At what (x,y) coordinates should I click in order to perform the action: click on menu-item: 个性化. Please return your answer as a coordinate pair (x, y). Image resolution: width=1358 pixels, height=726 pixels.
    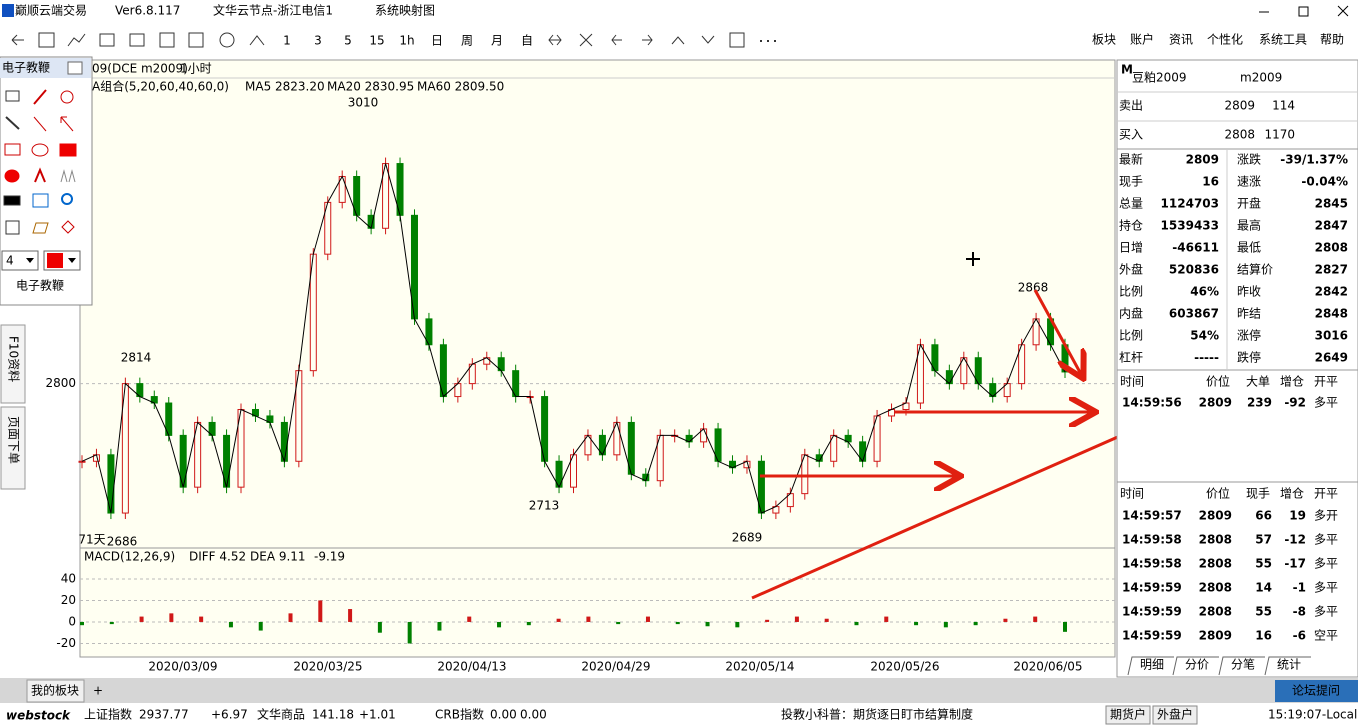
    Looking at the image, I should click on (1225, 40).